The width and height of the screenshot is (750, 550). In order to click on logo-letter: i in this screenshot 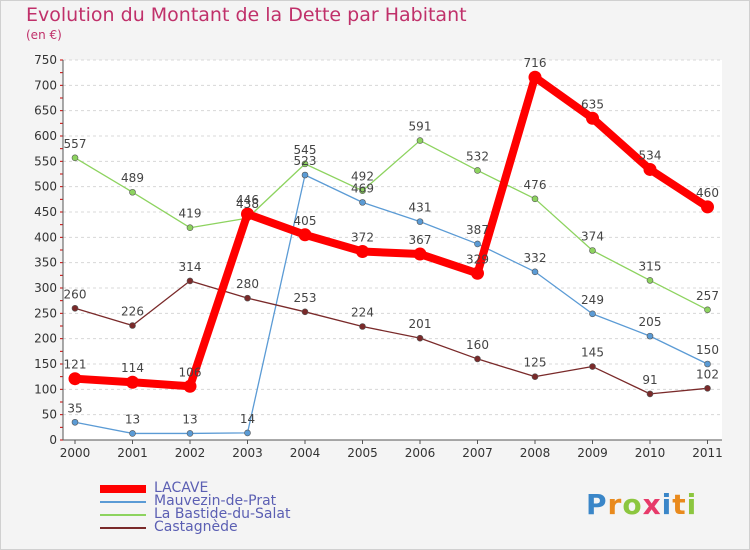, I will do `click(667, 504)`.